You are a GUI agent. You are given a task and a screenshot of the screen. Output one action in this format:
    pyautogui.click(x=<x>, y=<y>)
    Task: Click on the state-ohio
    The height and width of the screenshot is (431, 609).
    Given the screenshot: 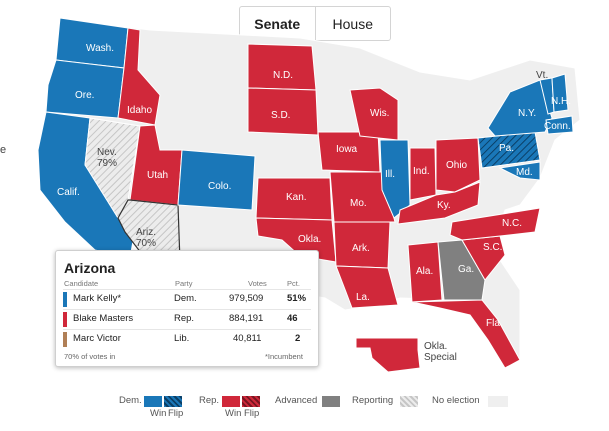 What is the action you would take?
    pyautogui.click(x=458, y=165)
    